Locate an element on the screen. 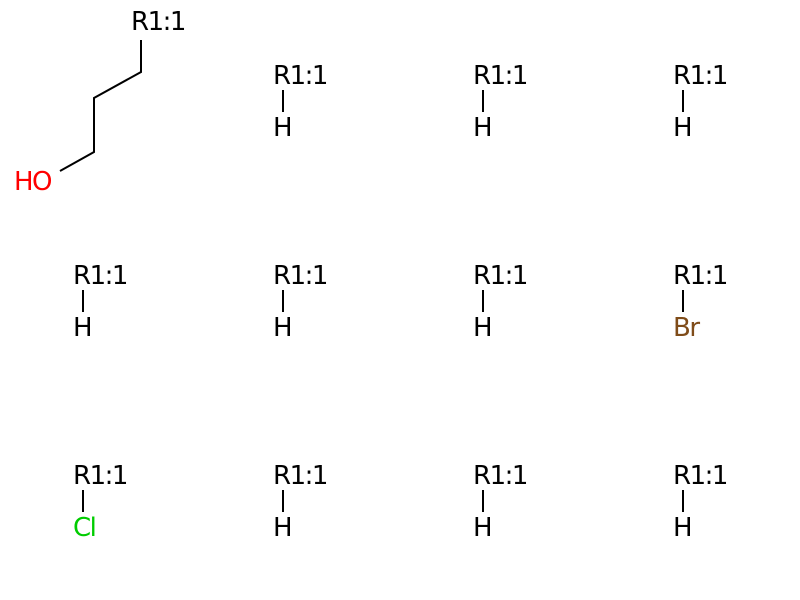 This screenshot has height=600, width=800. molecule-1: R1:1 HO is located at coordinates (100, 102).